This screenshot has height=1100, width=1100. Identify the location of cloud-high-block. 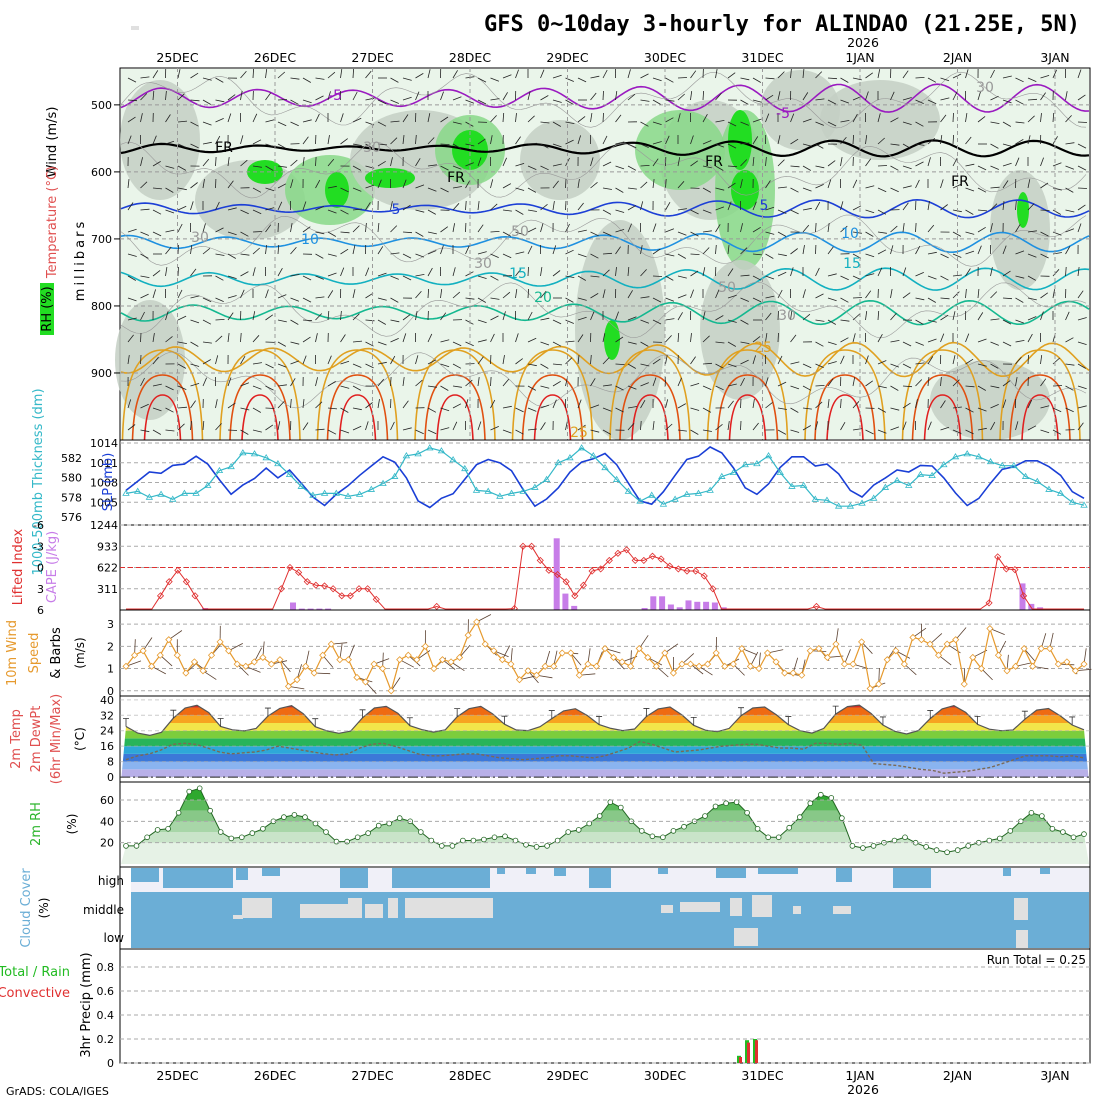
(441, 878).